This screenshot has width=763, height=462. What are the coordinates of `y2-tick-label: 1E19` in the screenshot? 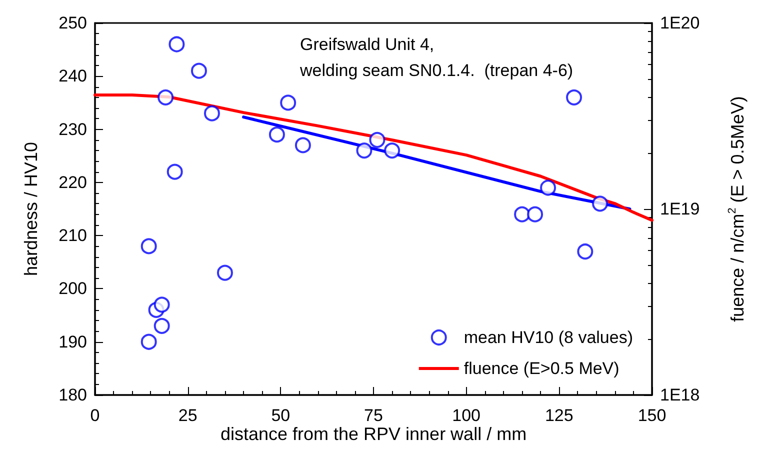 It's located at (680, 209).